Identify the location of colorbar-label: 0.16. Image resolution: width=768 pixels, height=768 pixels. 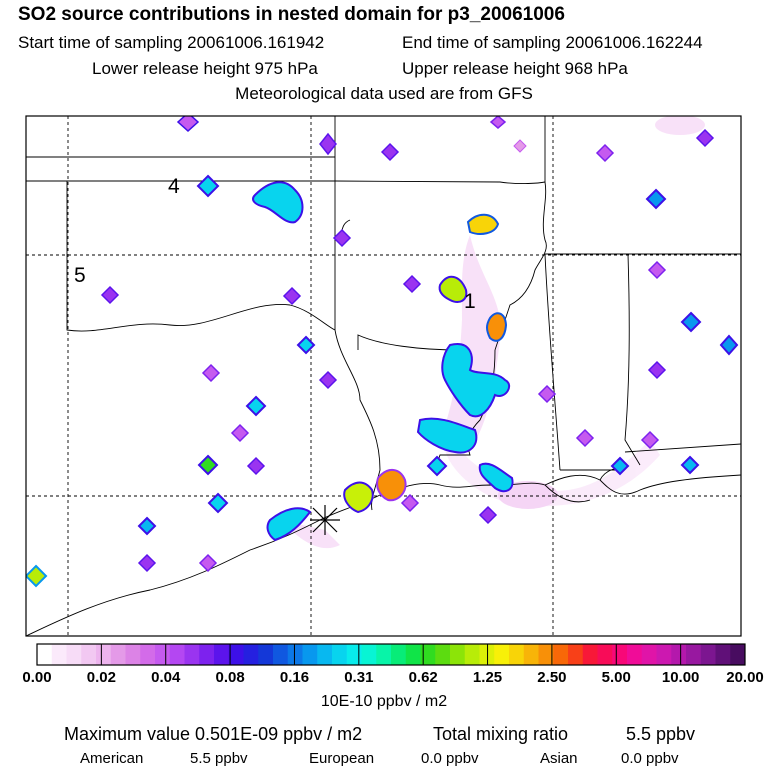
(294, 677).